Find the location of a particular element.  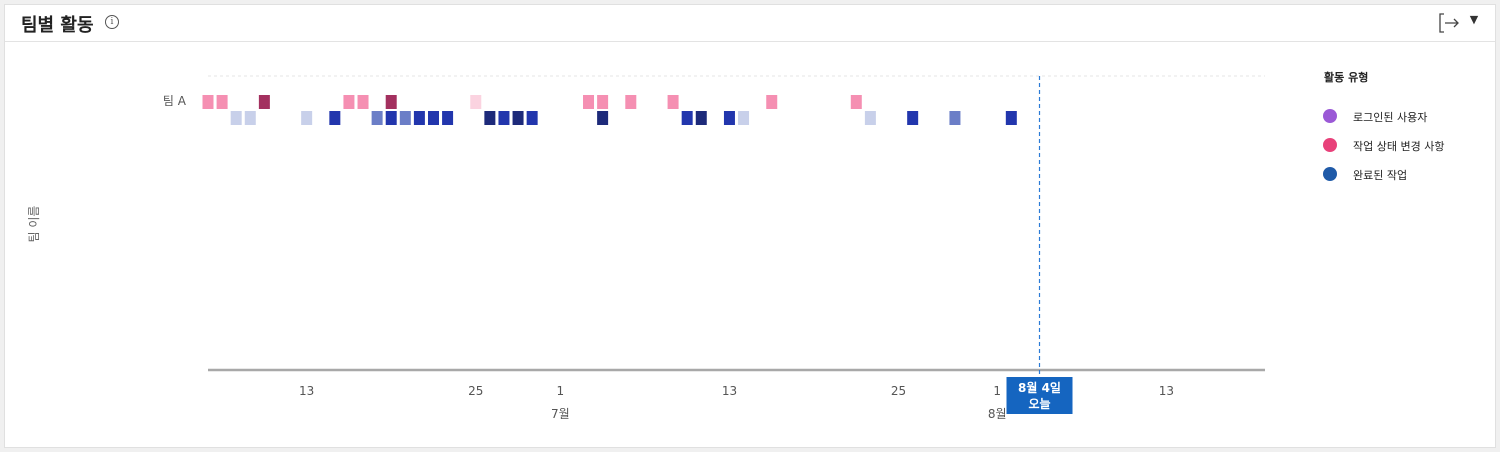

legend-title: 활동 유형 is located at coordinates (1346, 77).